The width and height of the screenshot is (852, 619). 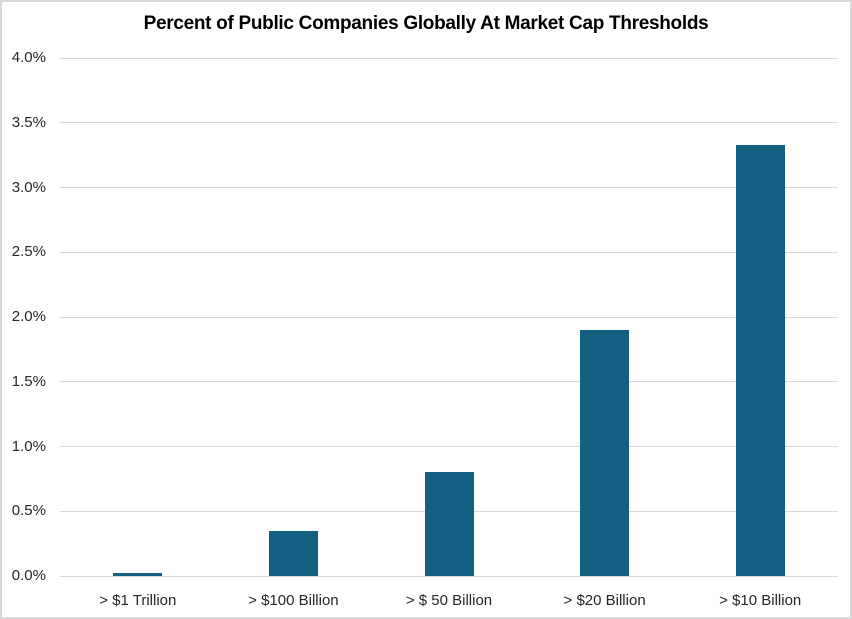 What do you see at coordinates (293, 600) in the screenshot?
I see `x-axis-category-label: > $100 Billion` at bounding box center [293, 600].